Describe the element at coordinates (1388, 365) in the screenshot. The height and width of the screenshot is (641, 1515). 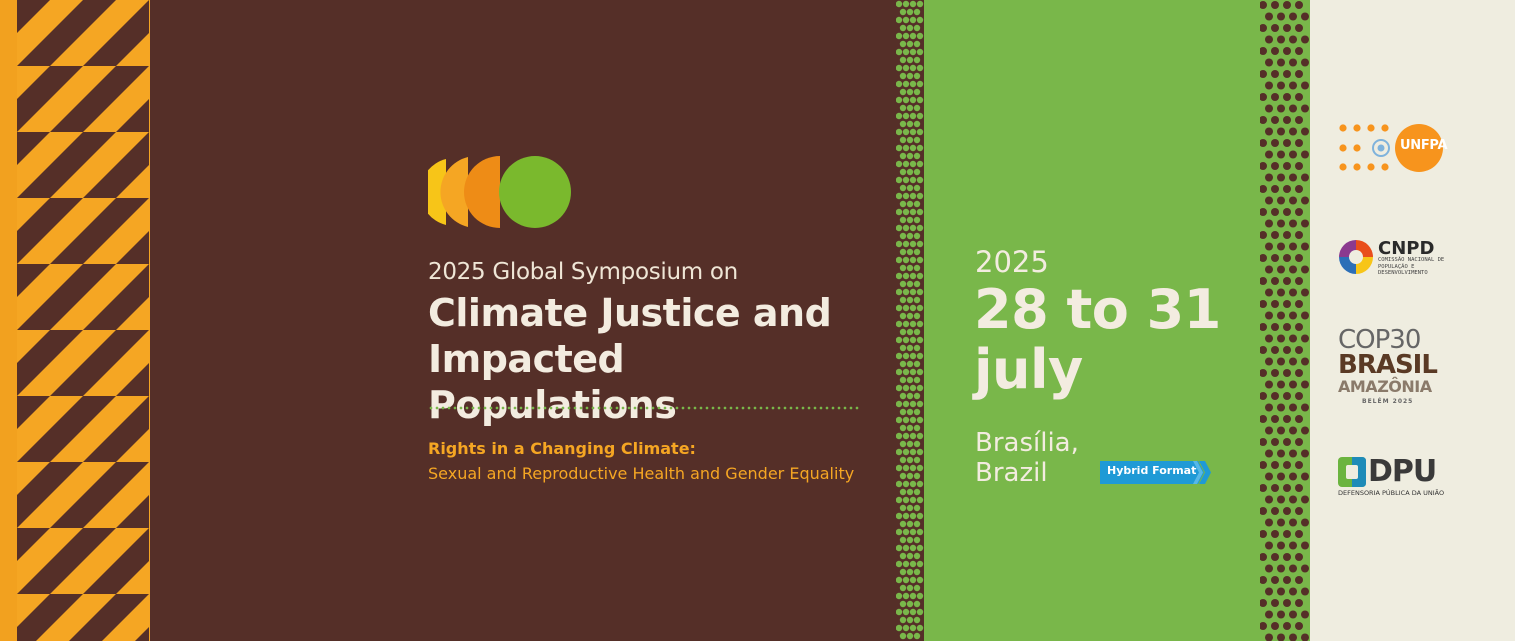
I see `cop30-brasil-text: BRASIL` at that location.